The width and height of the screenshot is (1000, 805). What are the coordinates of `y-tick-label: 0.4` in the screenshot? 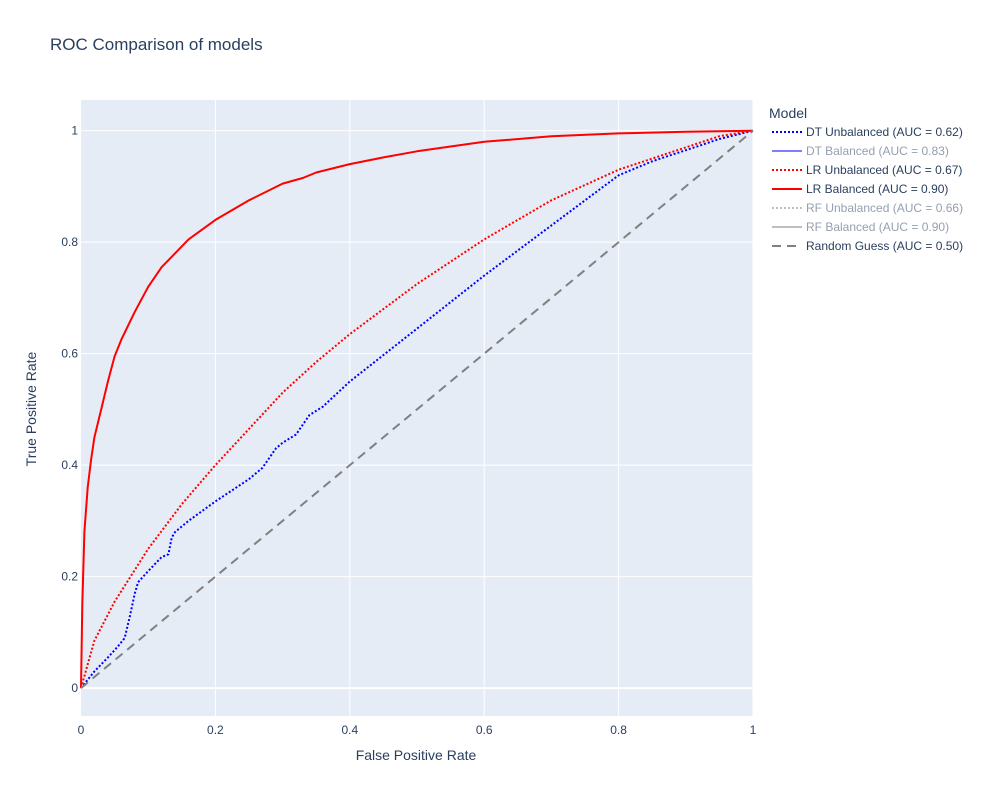 It's located at (69, 465).